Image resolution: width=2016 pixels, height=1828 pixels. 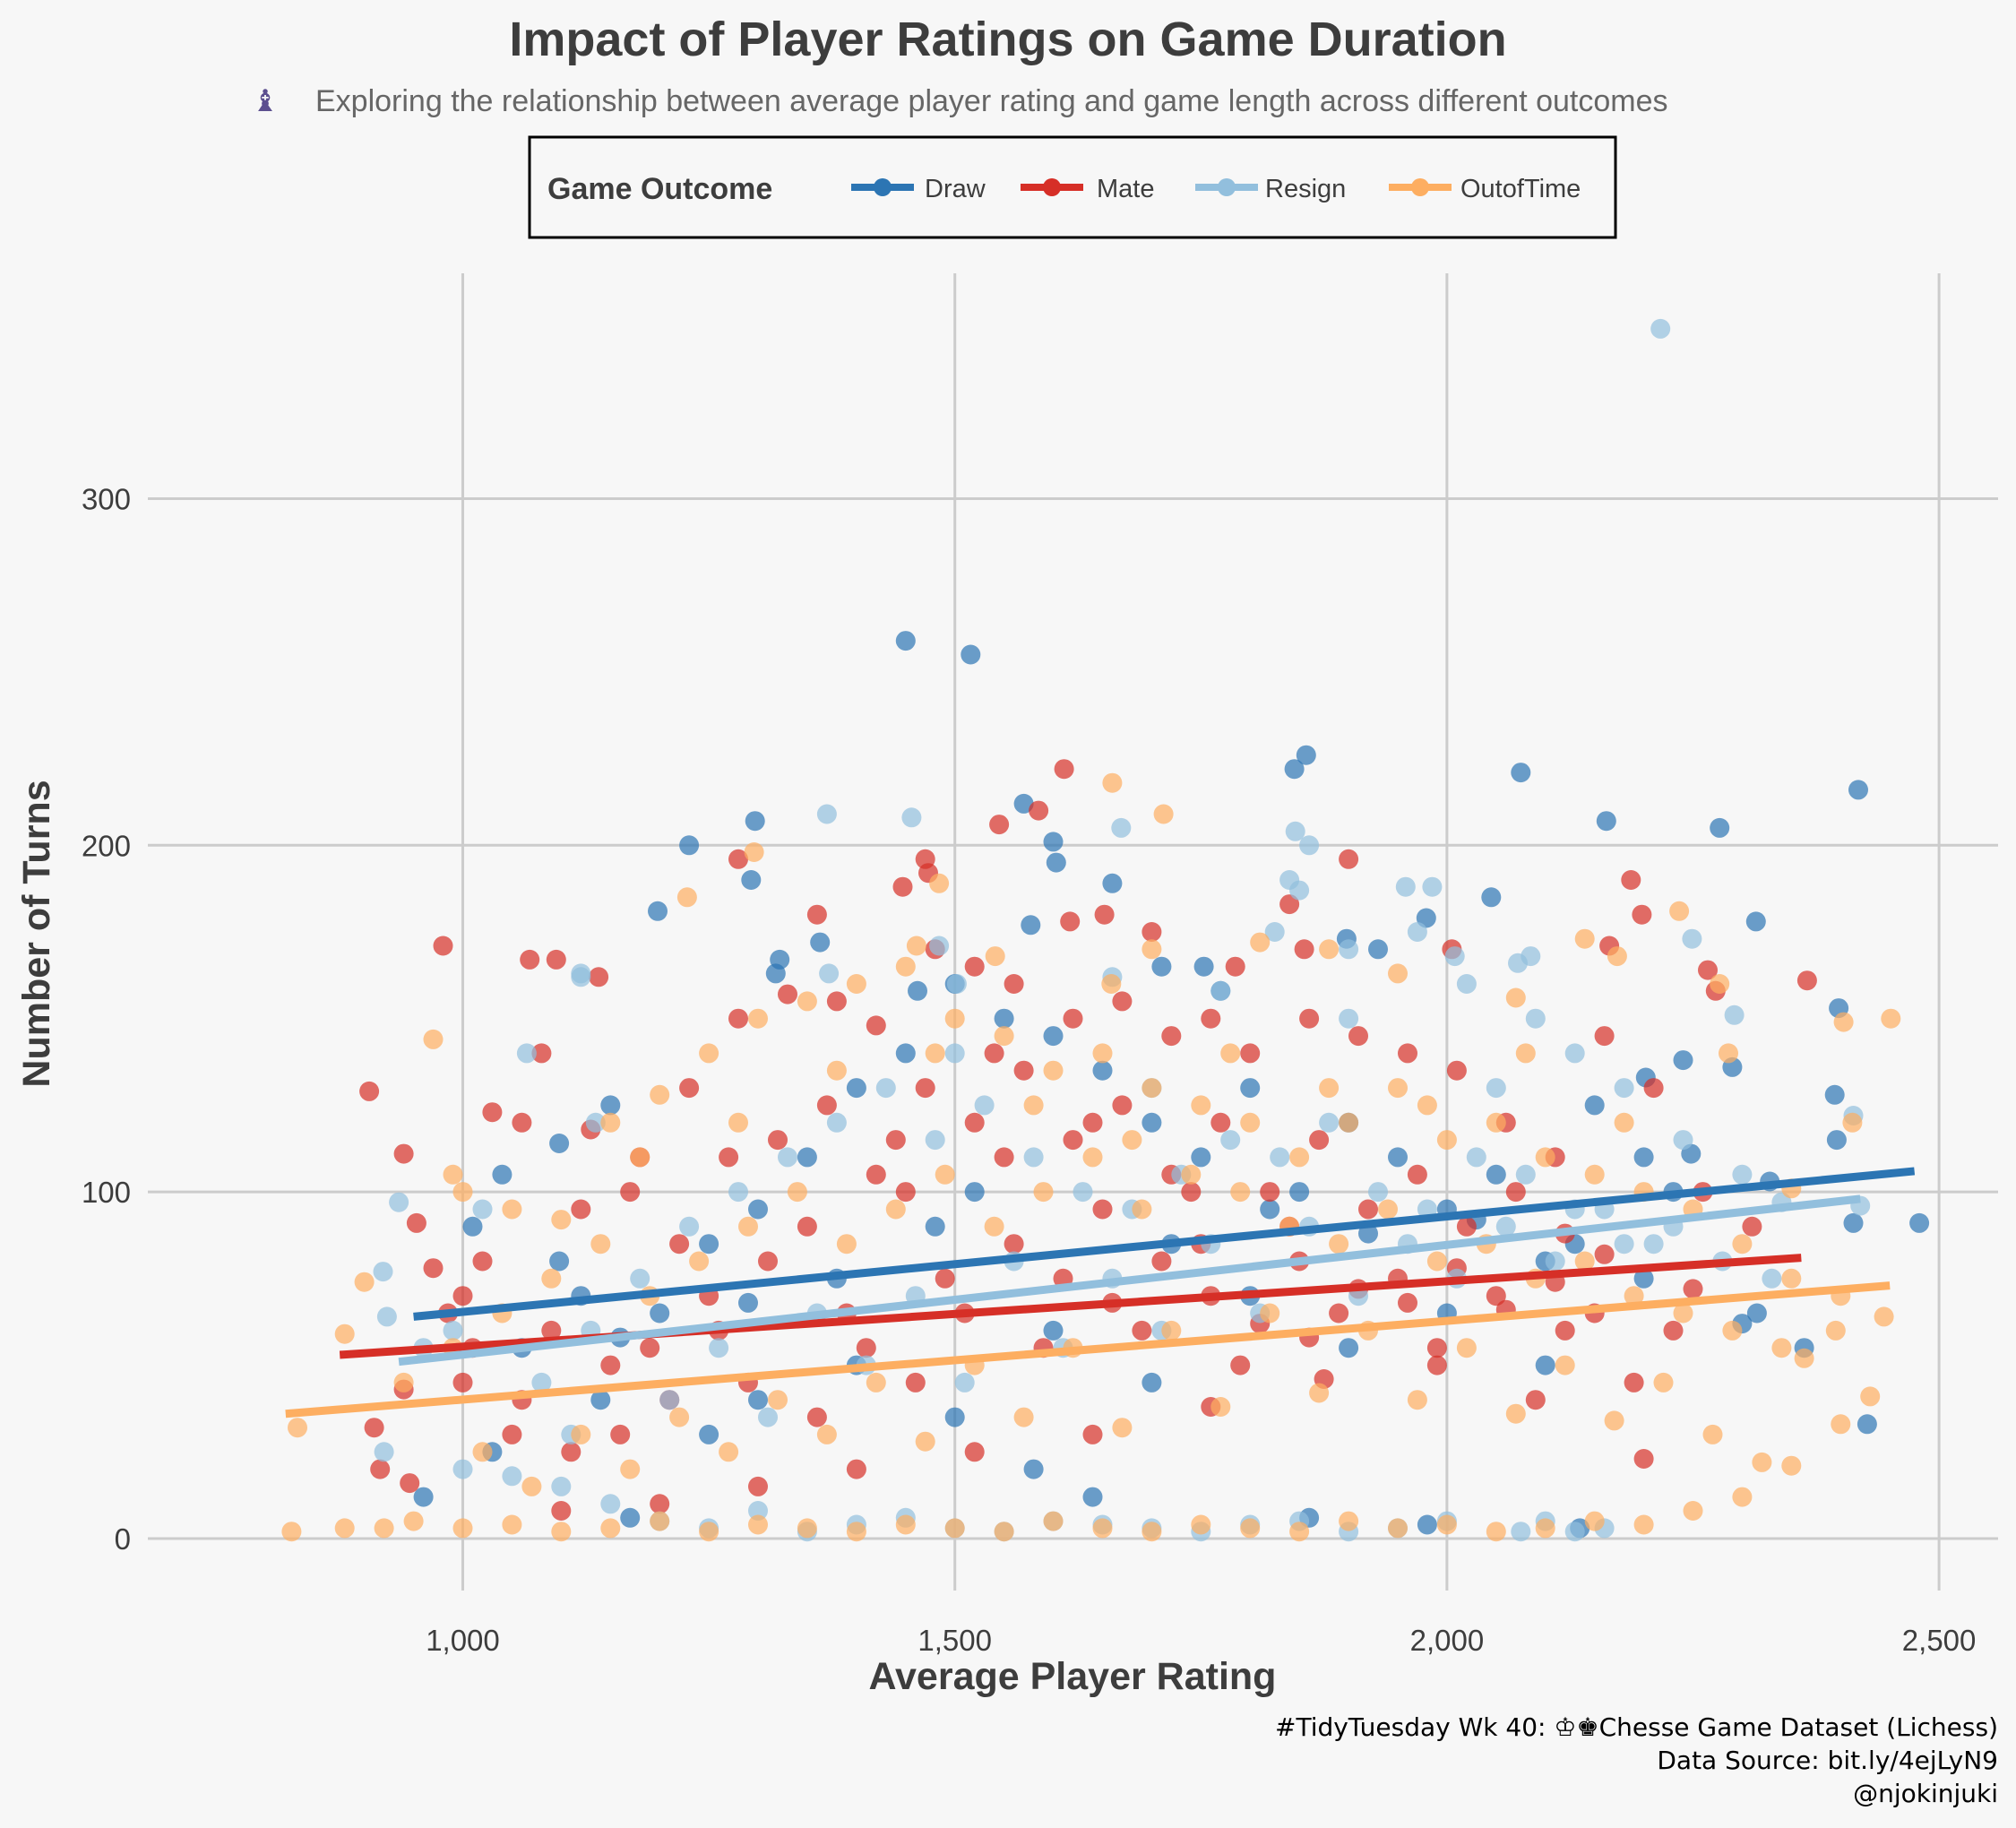 What do you see at coordinates (107, 1192) in the screenshot?
I see `y-tick-label: 100` at bounding box center [107, 1192].